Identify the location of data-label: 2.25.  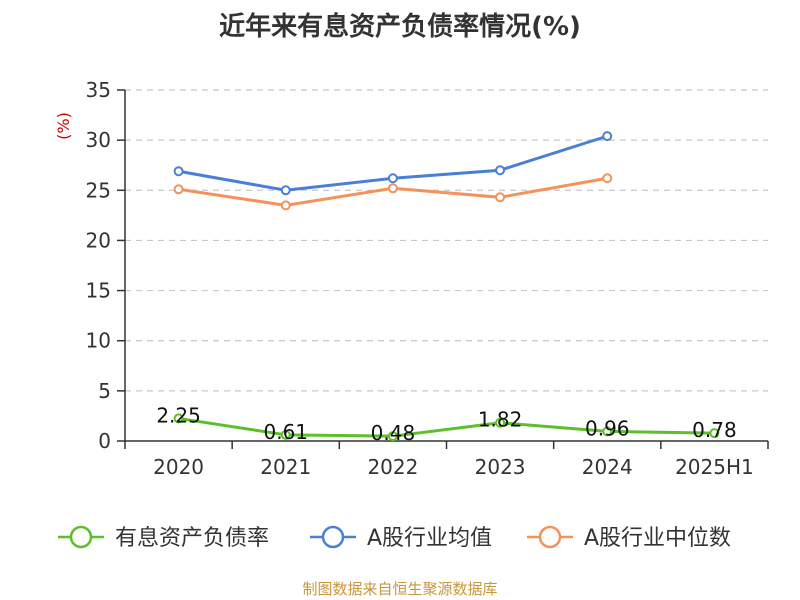
(178, 415).